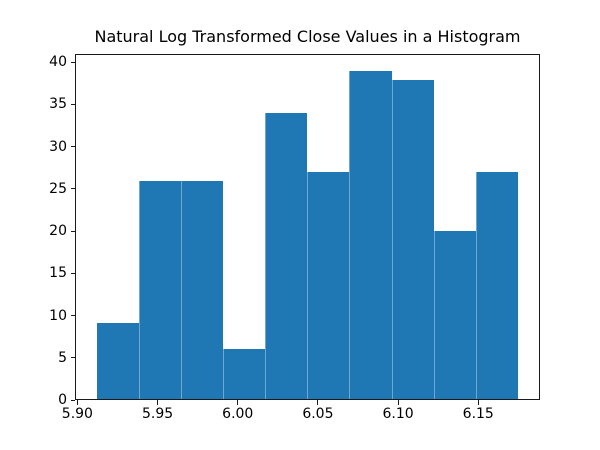 The width and height of the screenshot is (600, 450). What do you see at coordinates (62, 400) in the screenshot?
I see `y-axis-tick-label: 0` at bounding box center [62, 400].